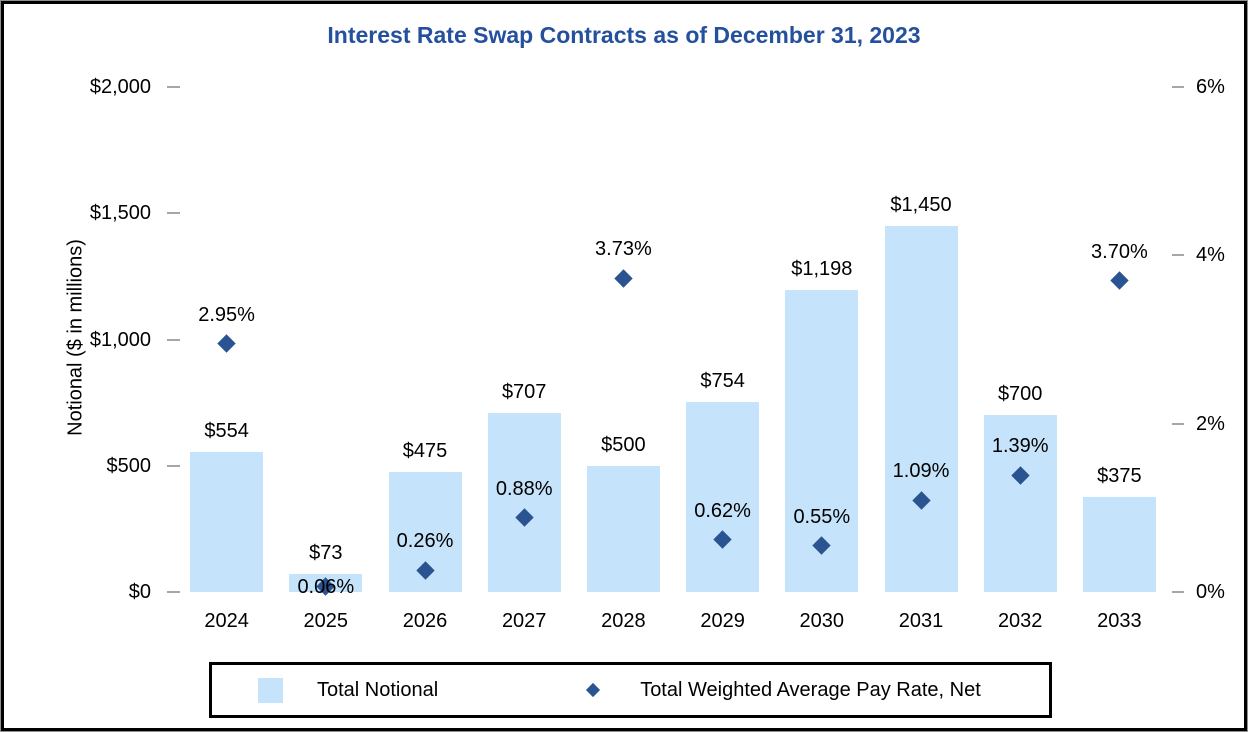 The width and height of the screenshot is (1248, 732). What do you see at coordinates (524, 621) in the screenshot?
I see `x-axis-label-2027: 2027` at bounding box center [524, 621].